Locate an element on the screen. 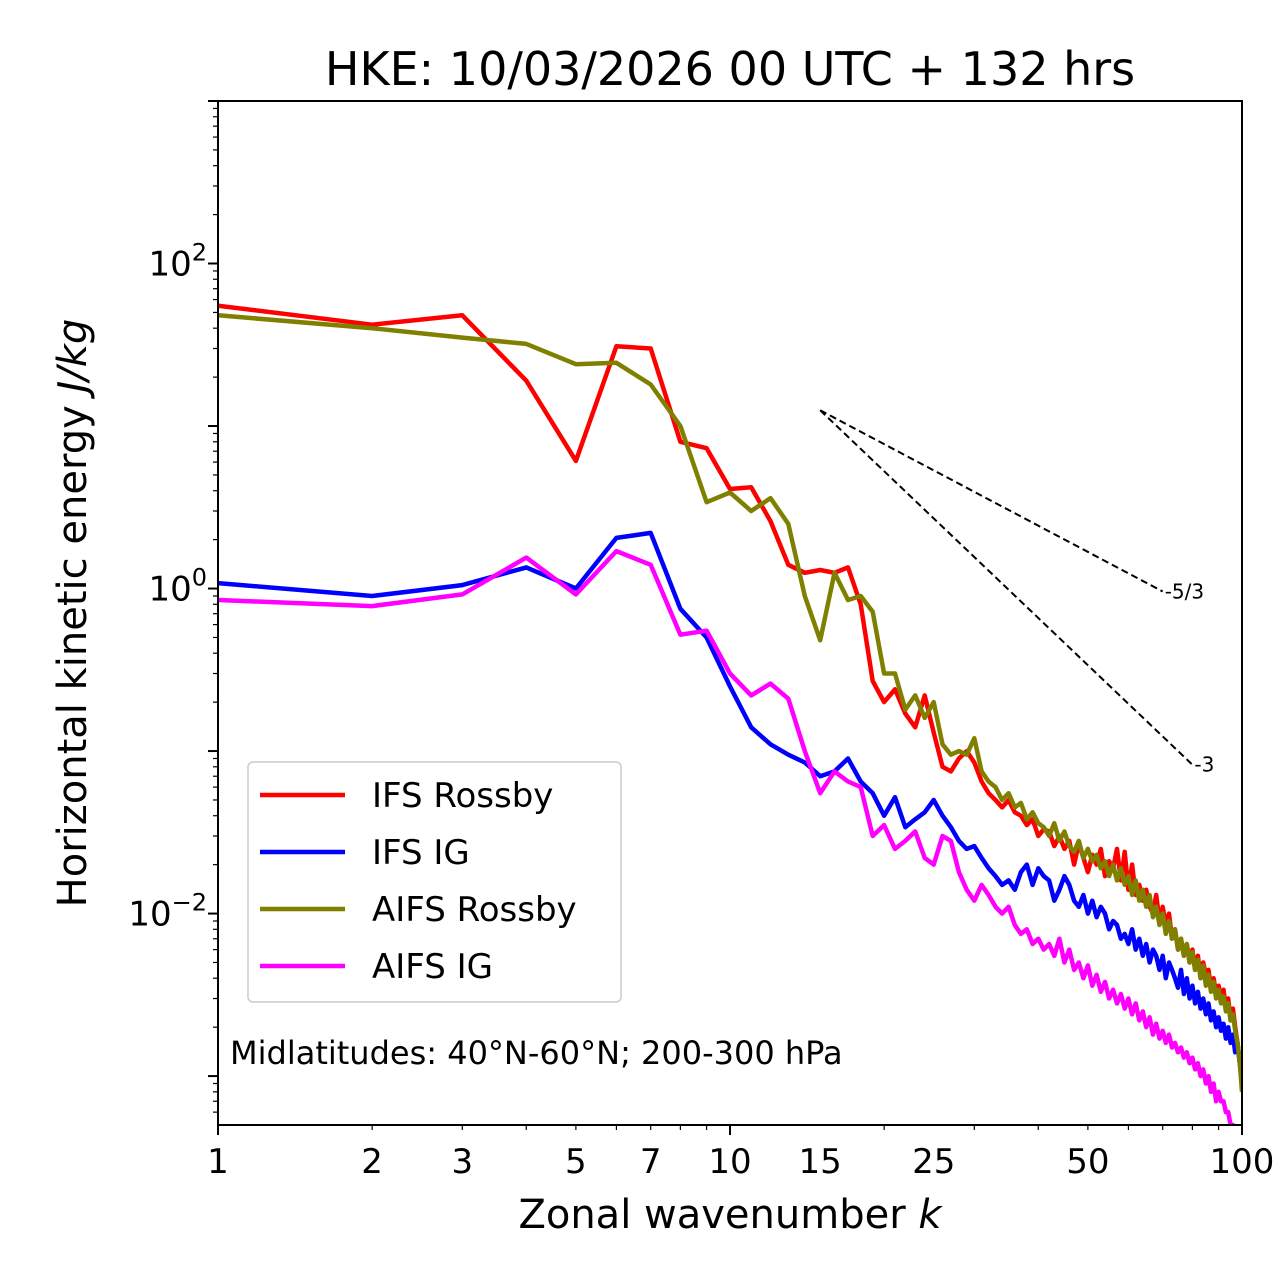  legend-label-ifs-ig: IFS IG is located at coordinates (421, 853).